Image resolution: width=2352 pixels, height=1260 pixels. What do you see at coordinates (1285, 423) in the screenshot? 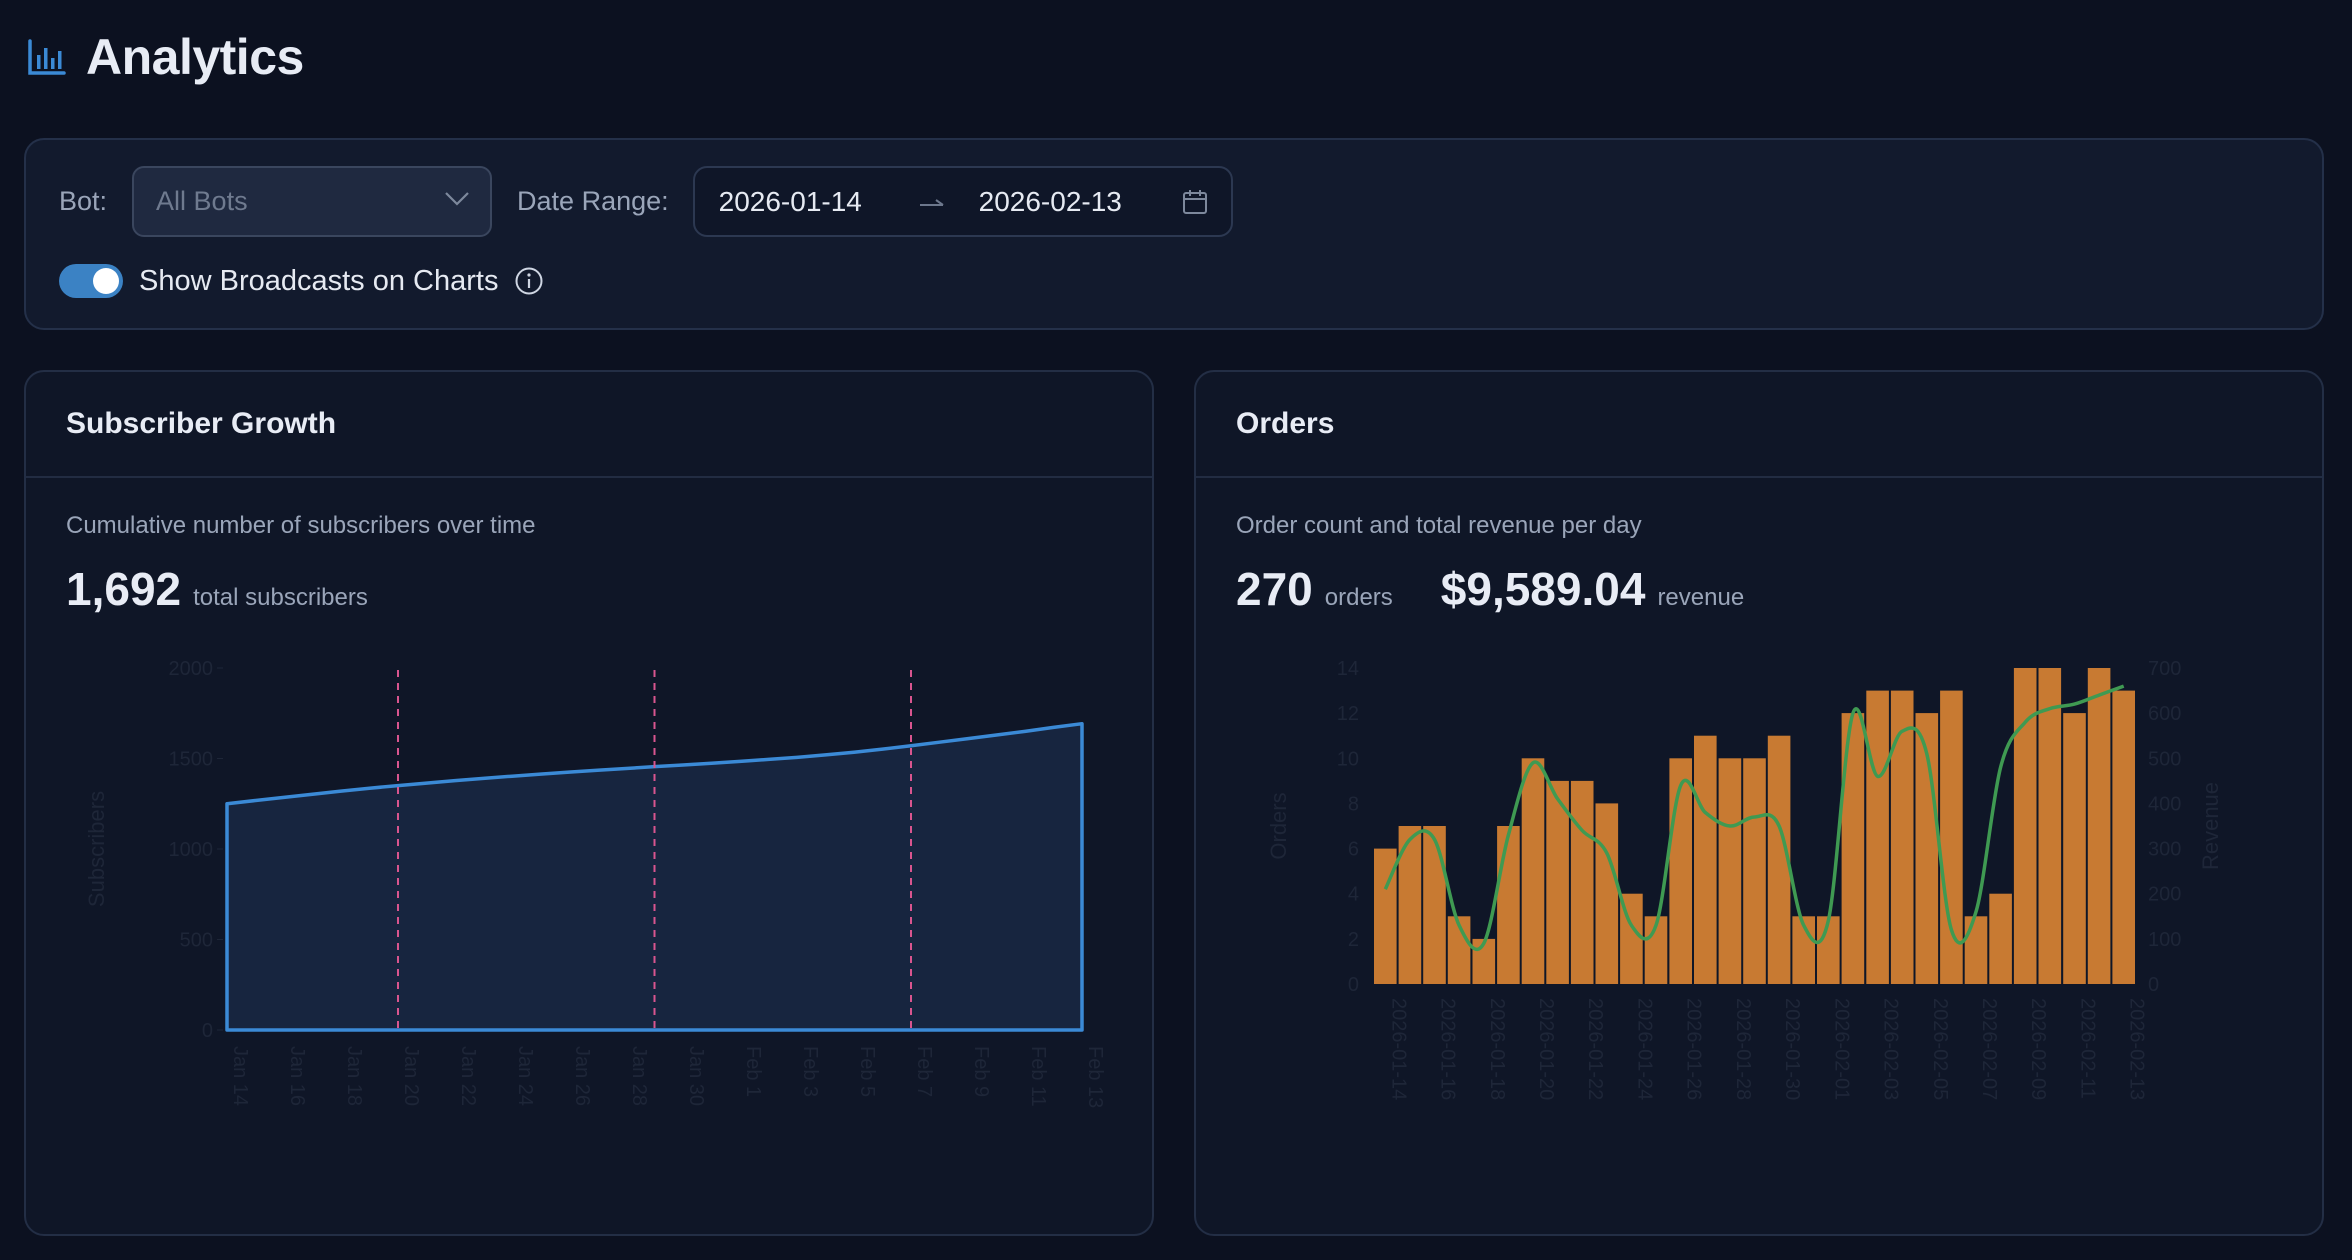
I see `card-title: Orders` at bounding box center [1285, 423].